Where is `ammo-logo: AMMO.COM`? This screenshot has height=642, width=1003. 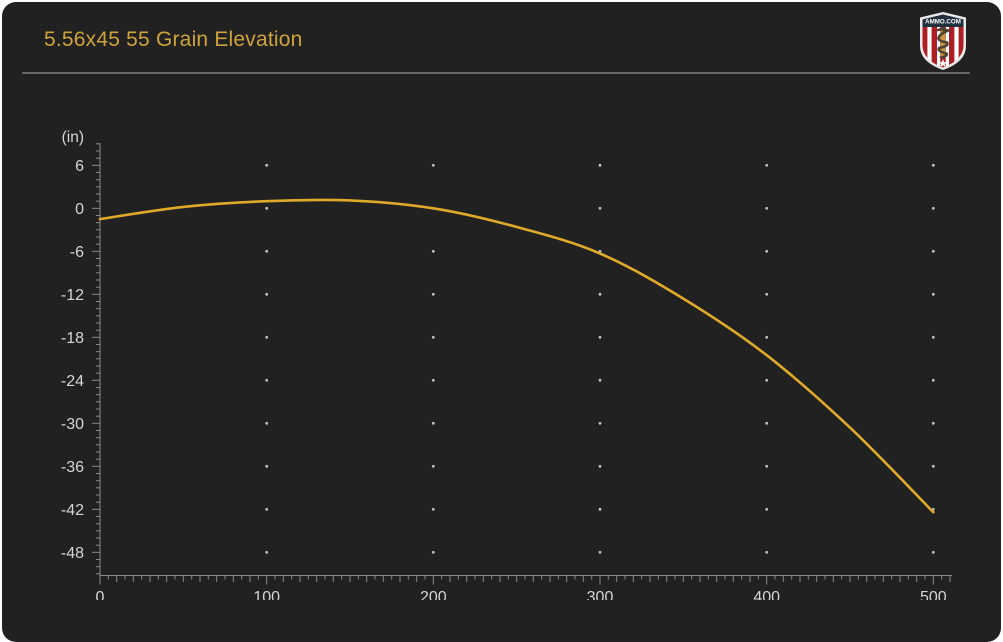 ammo-logo: AMMO.COM is located at coordinates (943, 41).